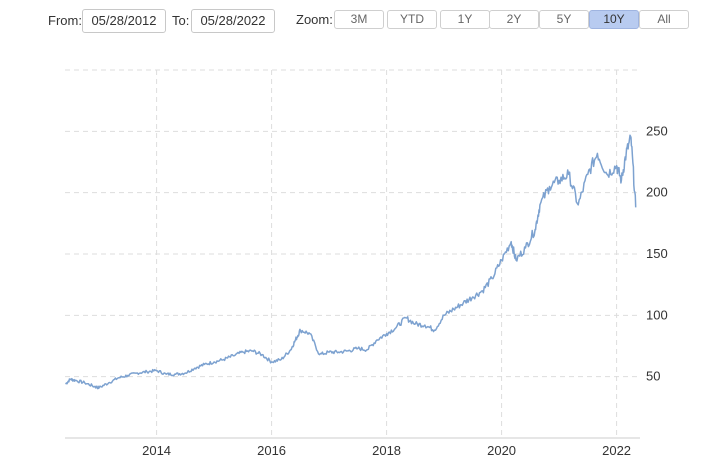  Describe the element at coordinates (657, 192) in the screenshot. I see `y-tick-label-200: 200` at that location.